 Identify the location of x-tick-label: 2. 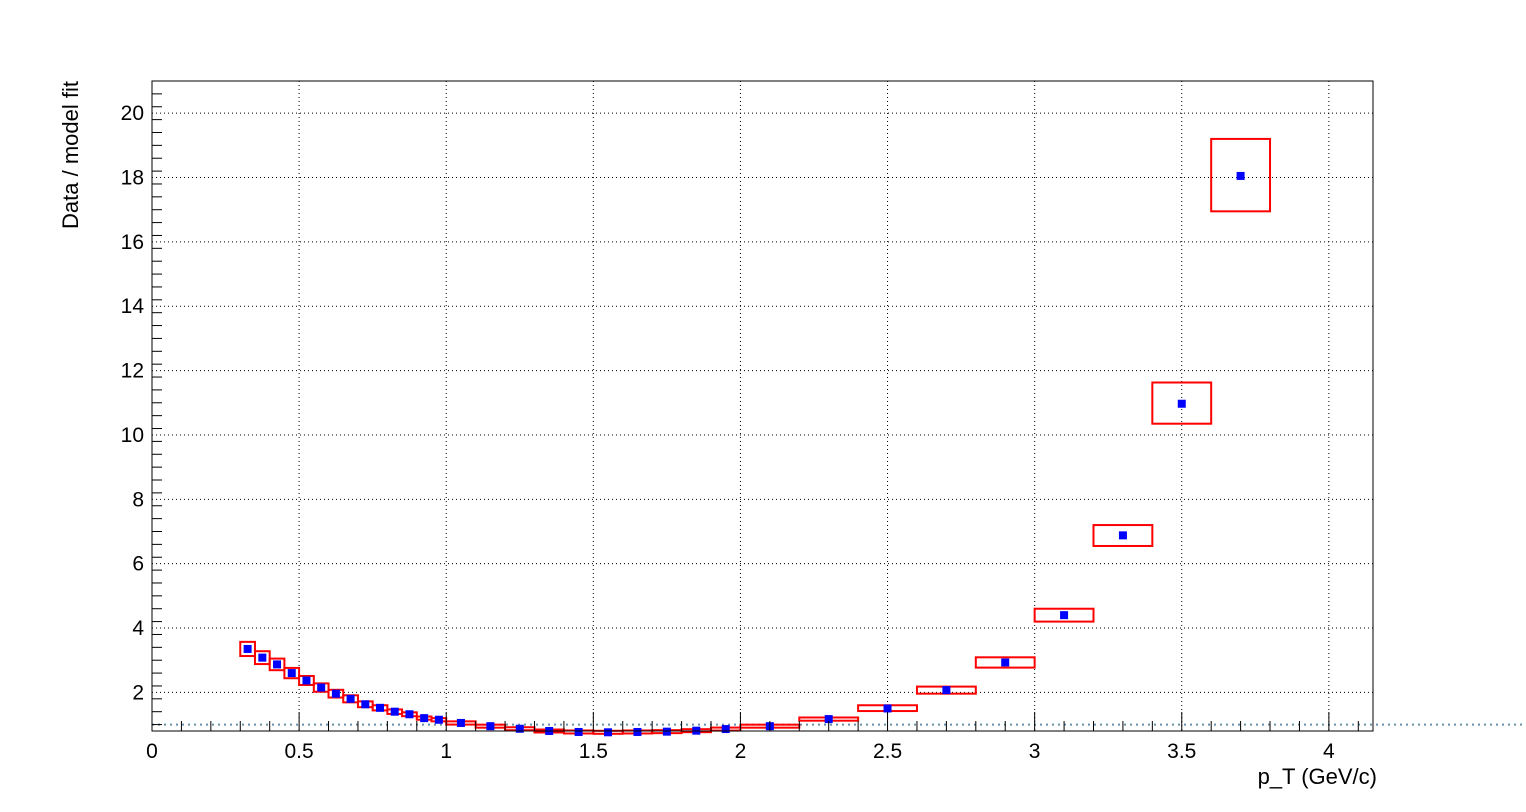
(741, 751).